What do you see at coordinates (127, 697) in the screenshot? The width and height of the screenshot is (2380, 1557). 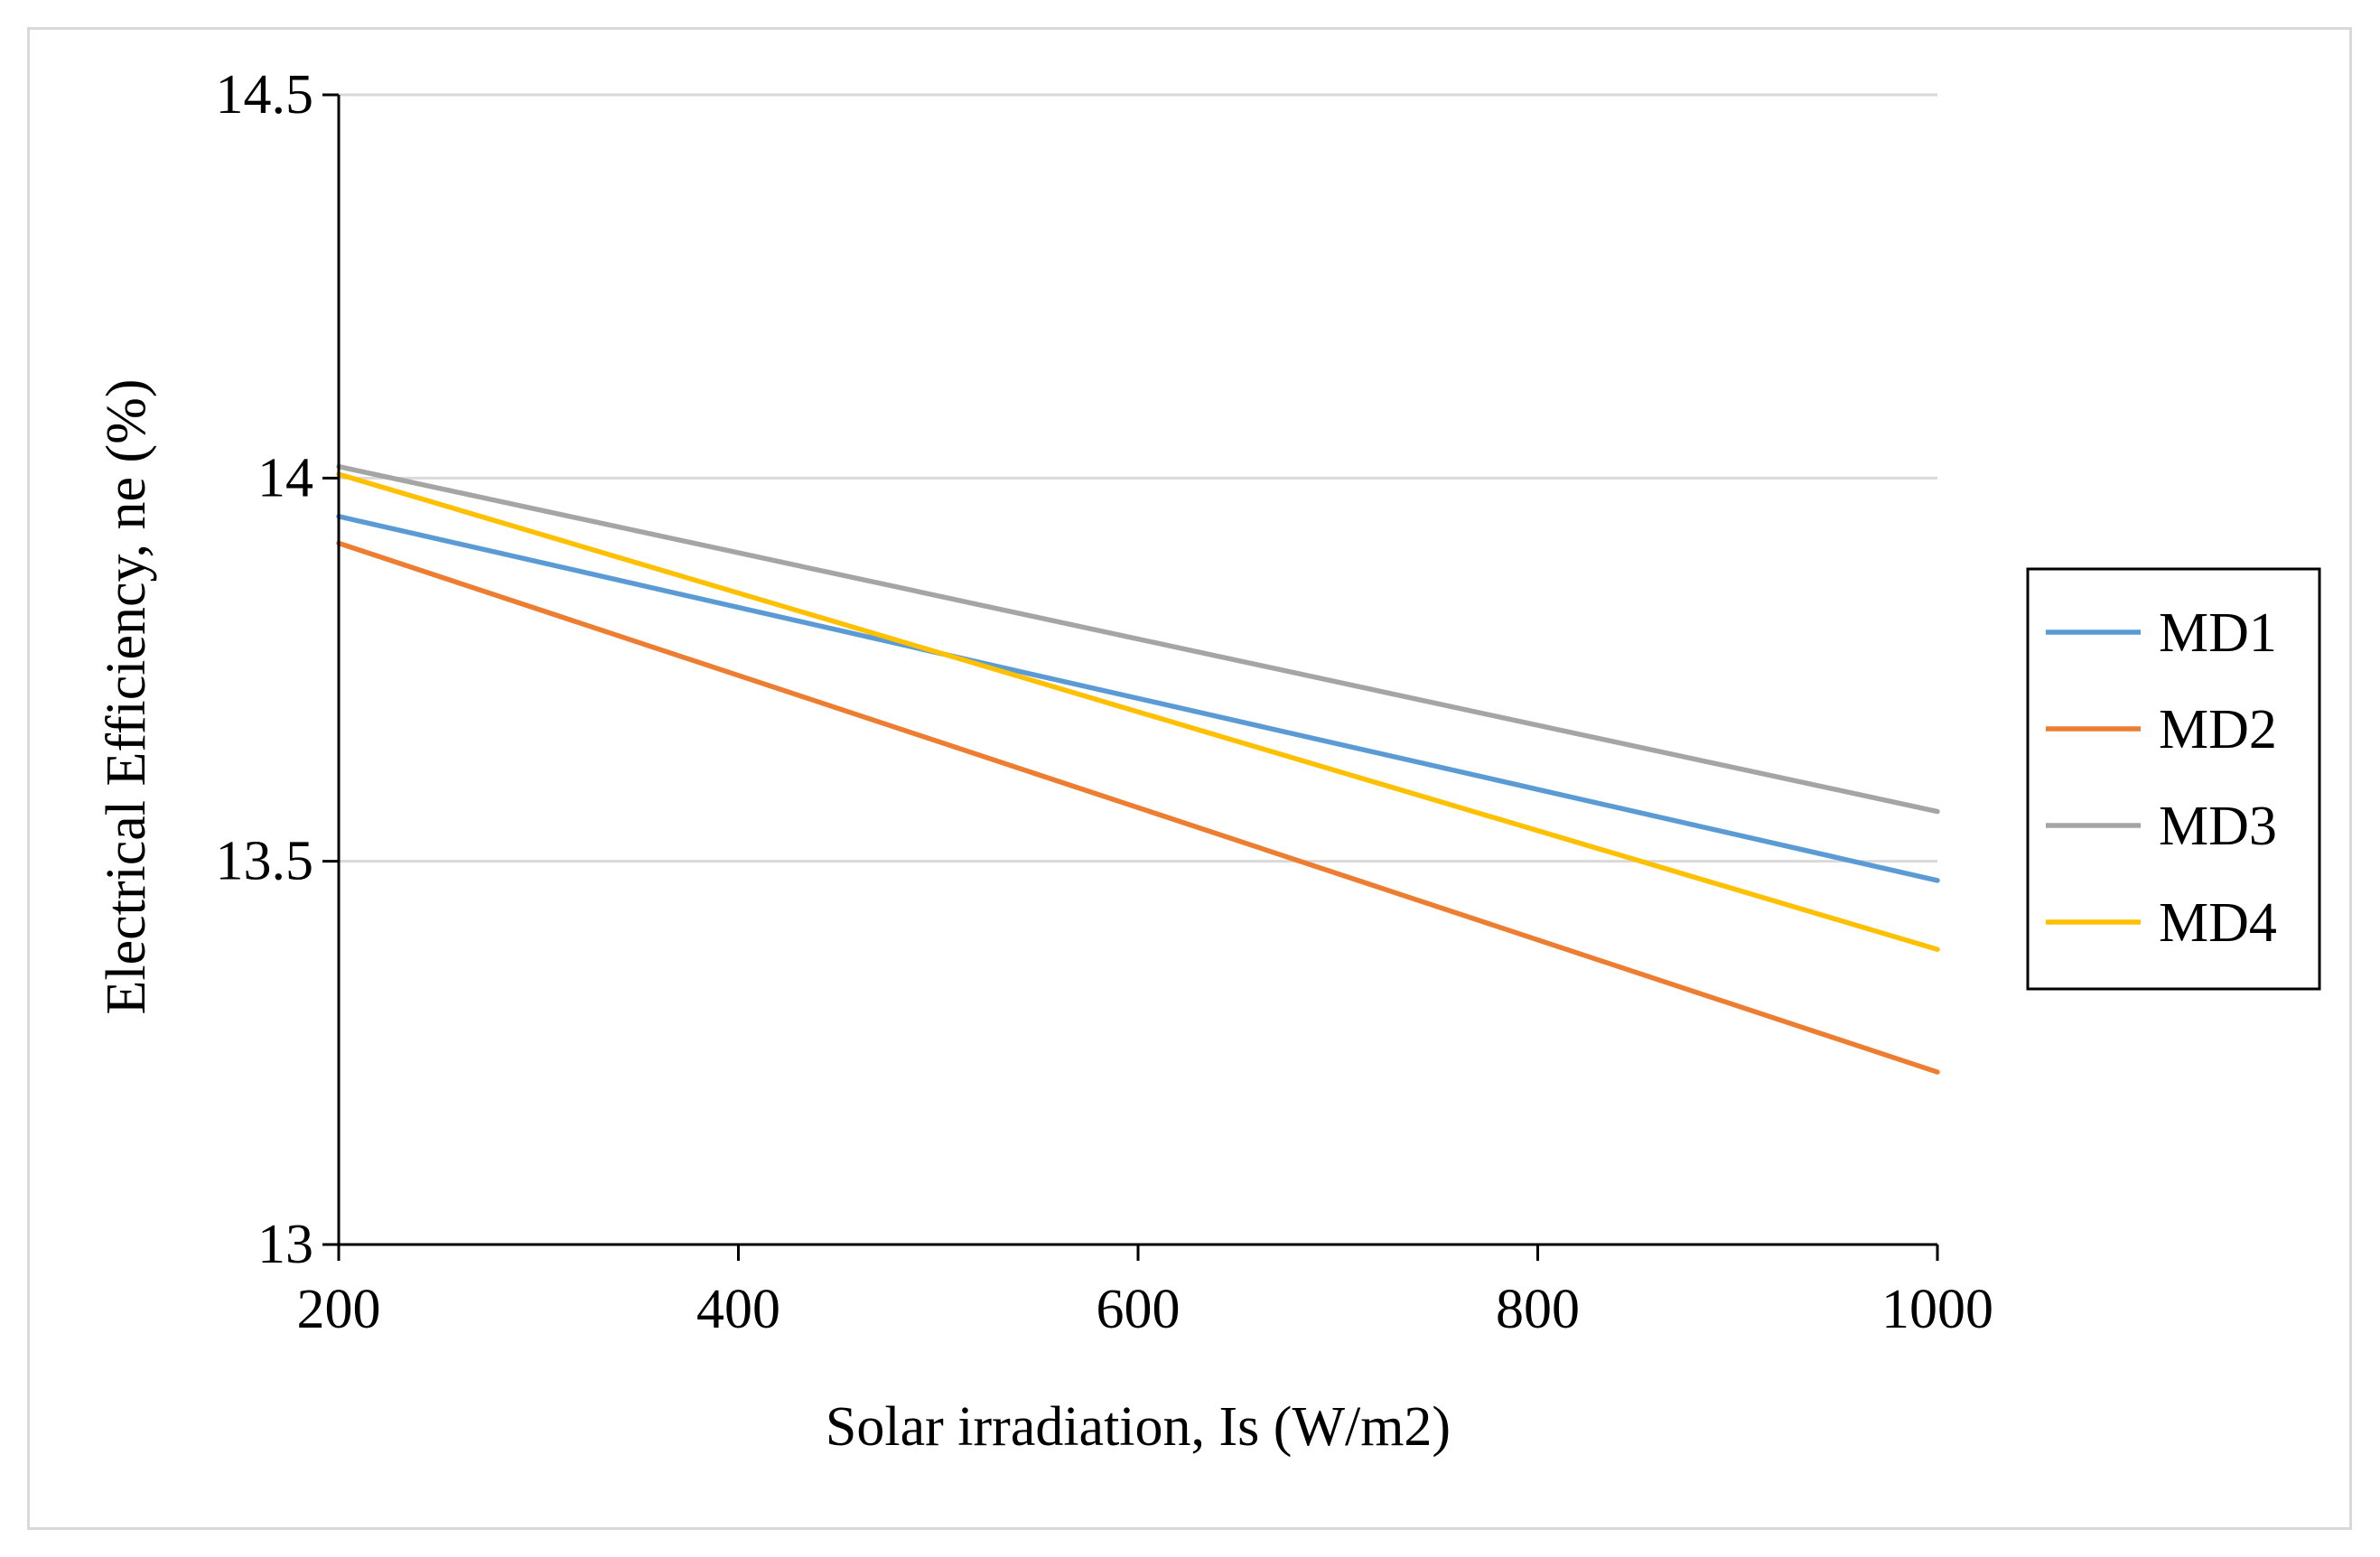 I see `y-axis-title: Electrical Efficiency, ne (%)` at bounding box center [127, 697].